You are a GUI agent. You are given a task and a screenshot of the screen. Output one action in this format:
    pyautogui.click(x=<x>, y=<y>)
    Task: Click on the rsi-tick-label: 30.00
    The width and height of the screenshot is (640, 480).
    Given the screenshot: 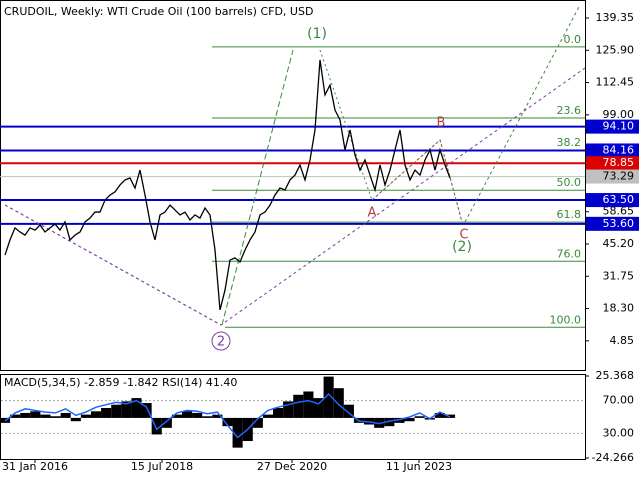 What is the action you would take?
    pyautogui.click(x=619, y=432)
    